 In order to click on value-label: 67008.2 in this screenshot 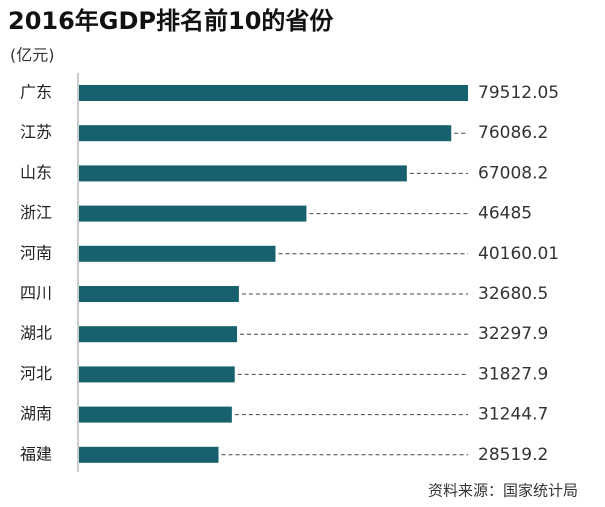, I will do `click(513, 173)`.